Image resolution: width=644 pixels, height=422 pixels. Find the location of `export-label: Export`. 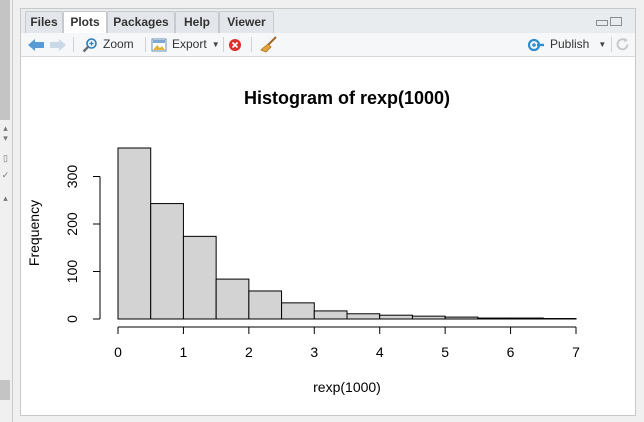

export-label: Export is located at coordinates (189, 44).